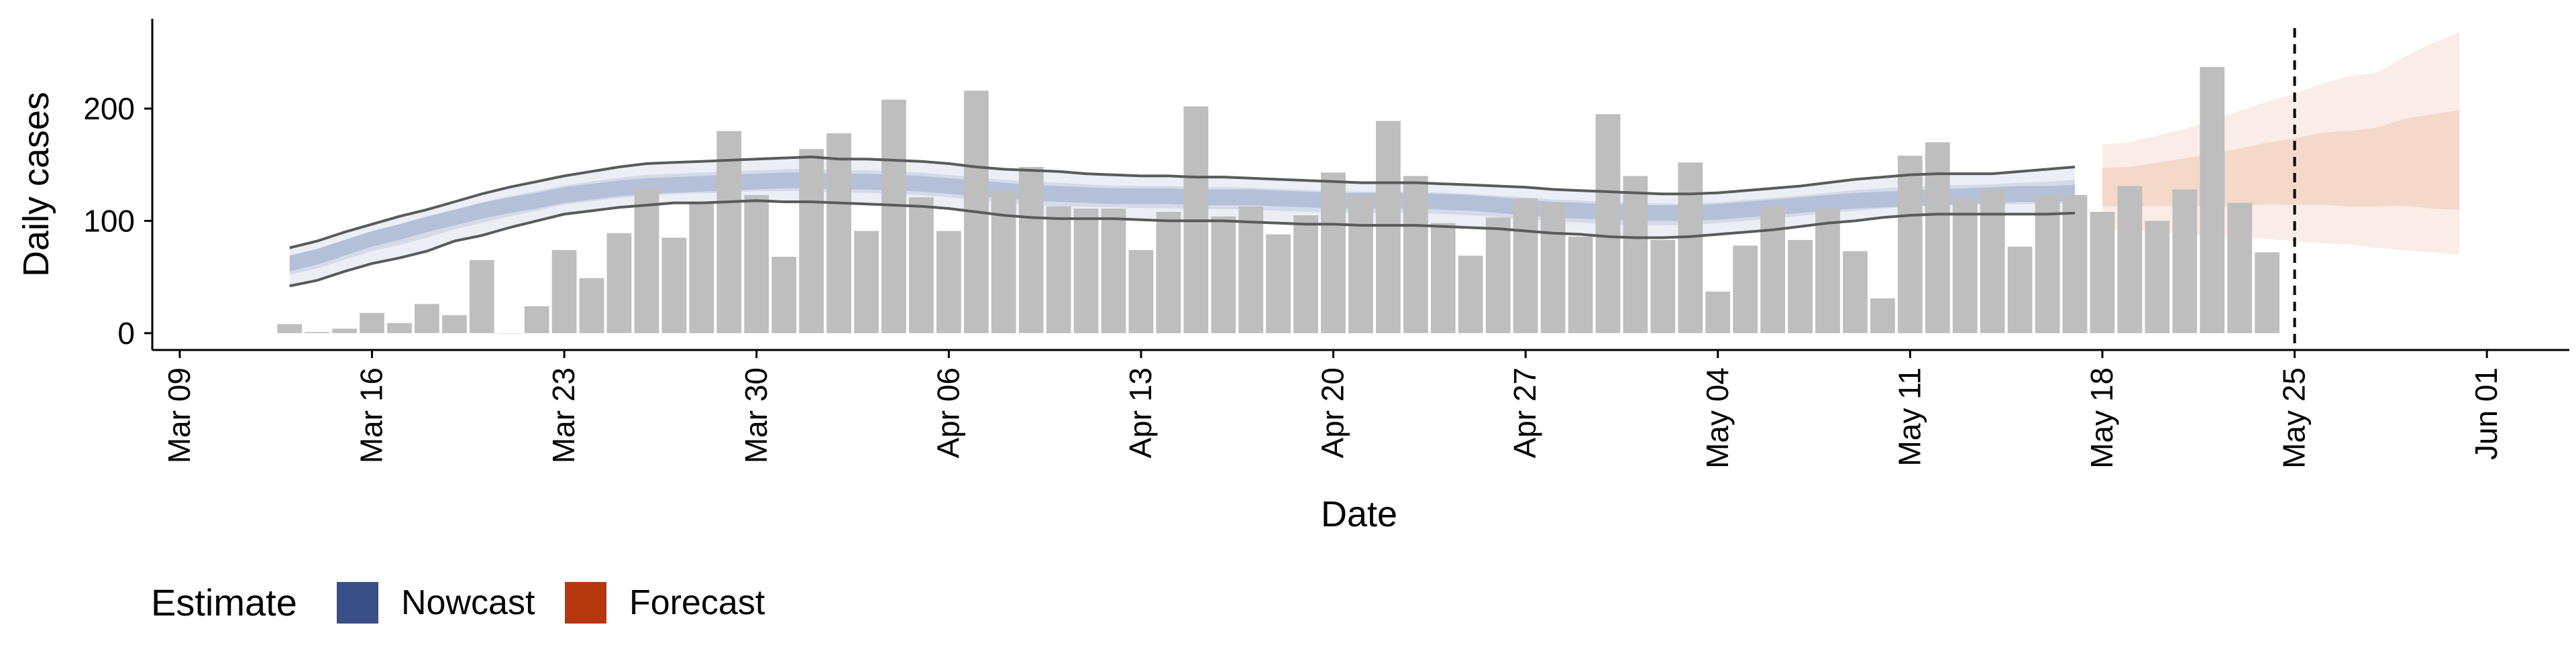  I want to click on x-tick-label: Apr 20, so click(1333, 413).